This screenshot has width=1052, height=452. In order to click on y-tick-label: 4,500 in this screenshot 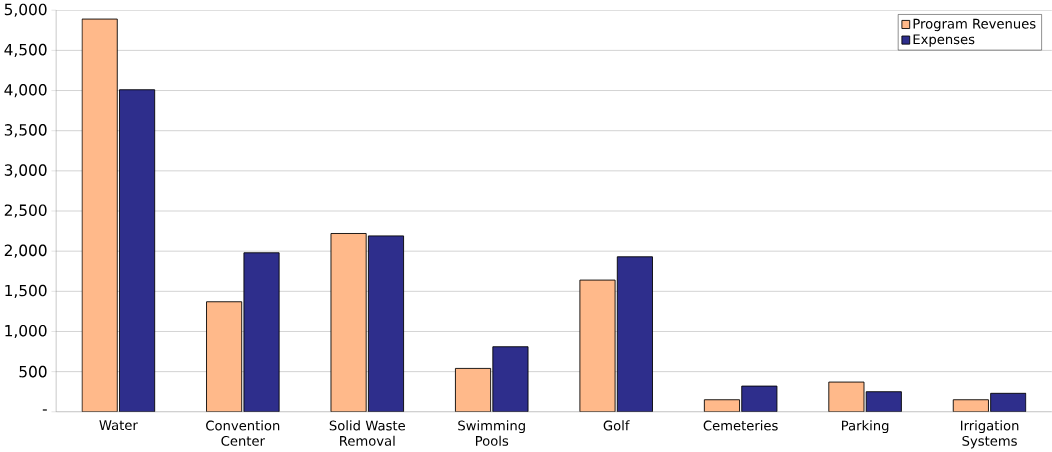, I will do `click(25, 50)`.